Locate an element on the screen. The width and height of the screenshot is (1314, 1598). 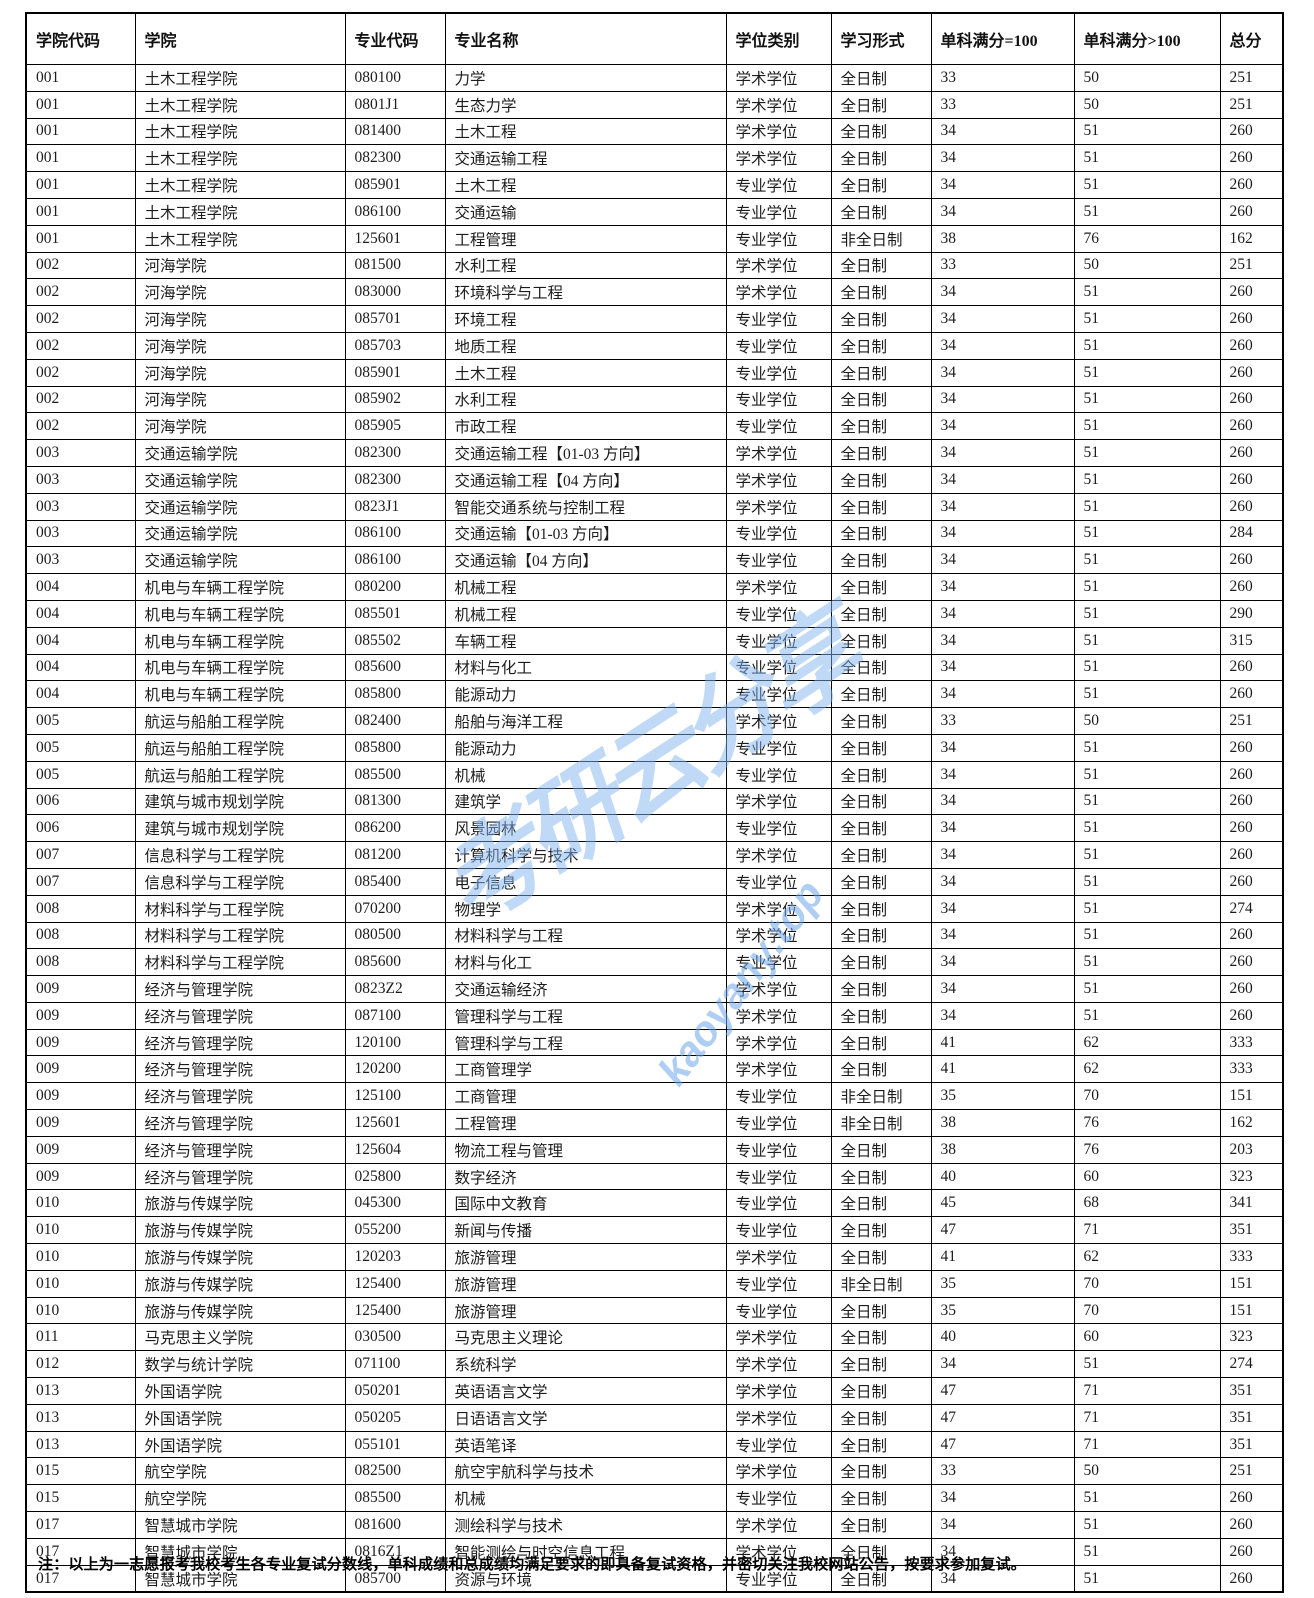
table-cell: 船舶与海洋工程 is located at coordinates (585, 721).